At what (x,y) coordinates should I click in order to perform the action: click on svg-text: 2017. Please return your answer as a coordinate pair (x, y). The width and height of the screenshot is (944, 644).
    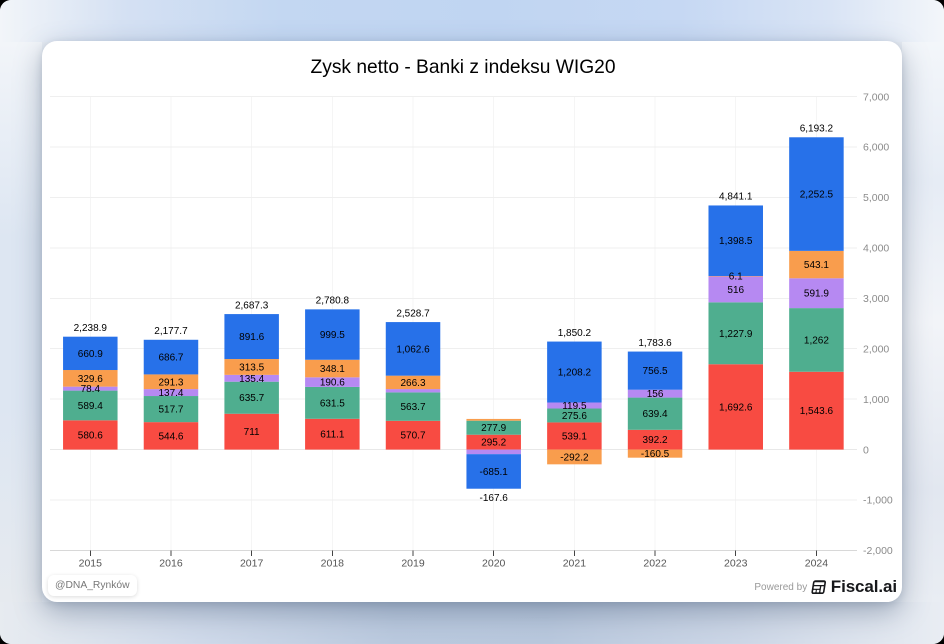
    Looking at the image, I should click on (252, 564).